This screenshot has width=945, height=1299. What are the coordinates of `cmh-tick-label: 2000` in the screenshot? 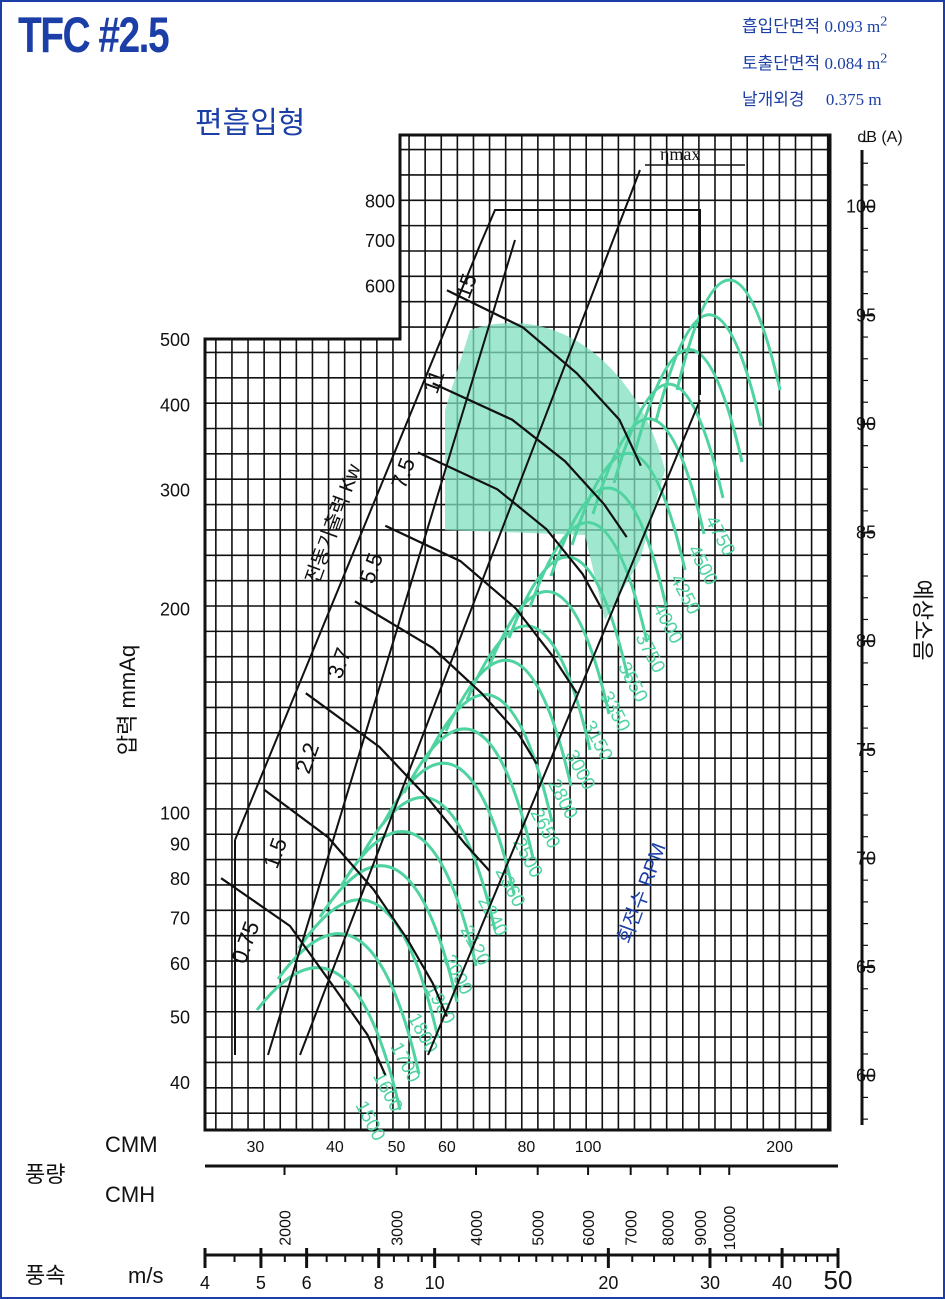 It's located at (285, 1228).